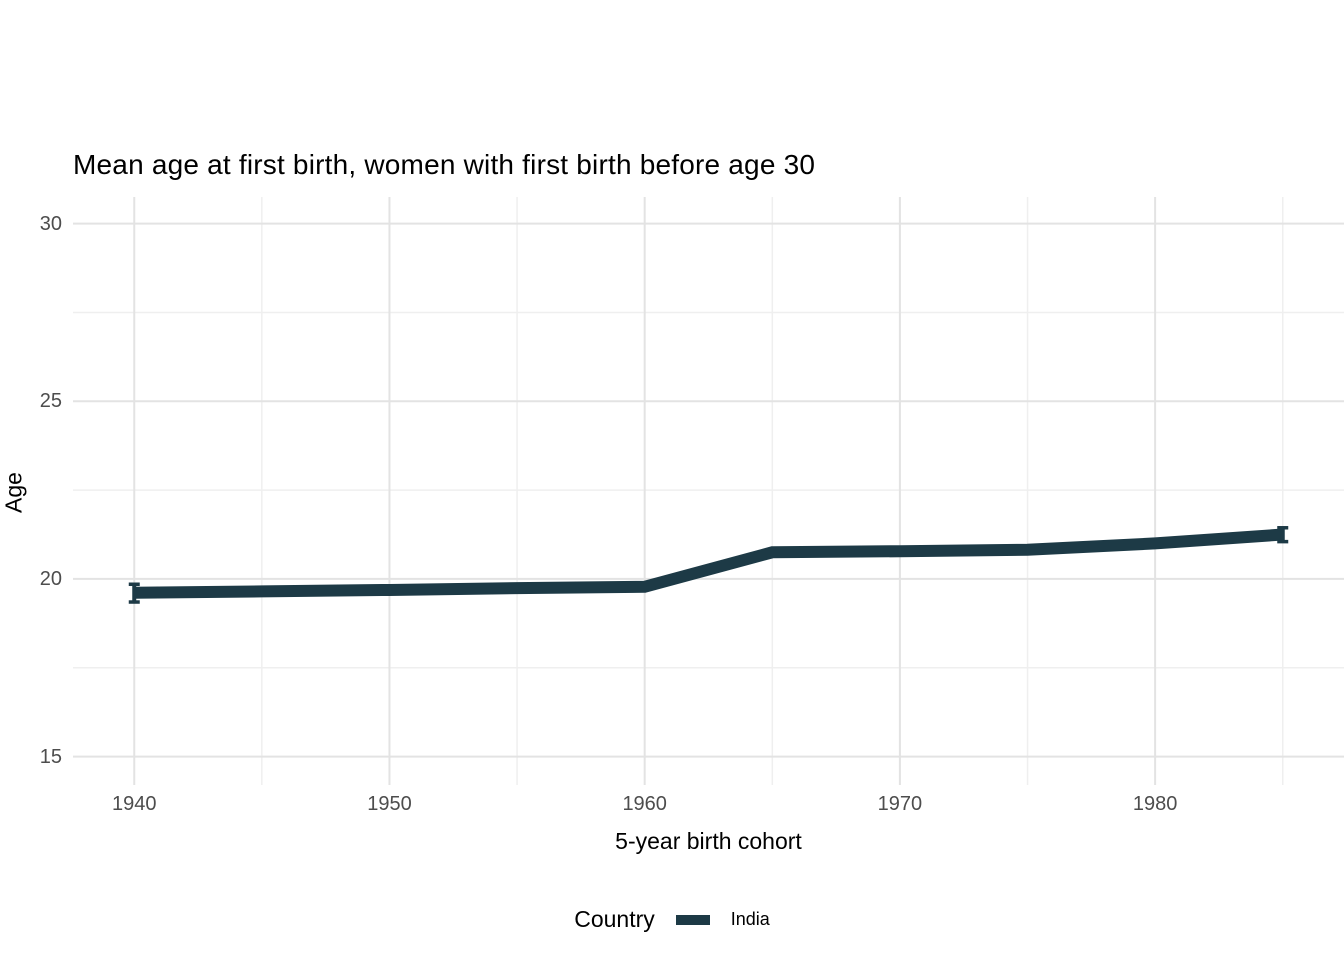 The image size is (1344, 960). Describe the element at coordinates (50, 578) in the screenshot. I see `y-tick-label-20: 20` at that location.